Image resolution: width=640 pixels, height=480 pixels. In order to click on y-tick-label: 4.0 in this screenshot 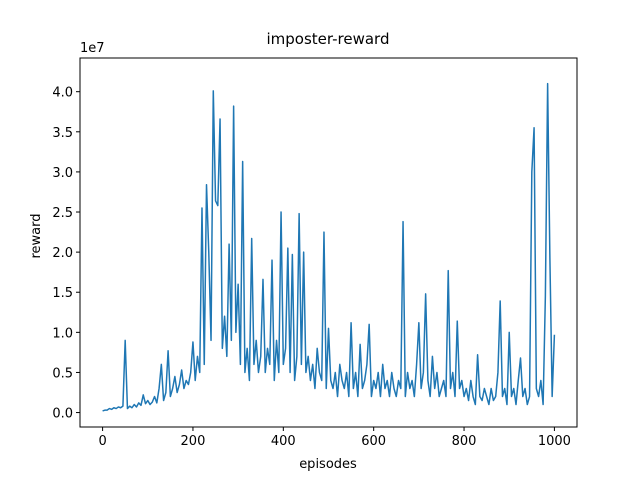, I will do `click(62, 93)`.